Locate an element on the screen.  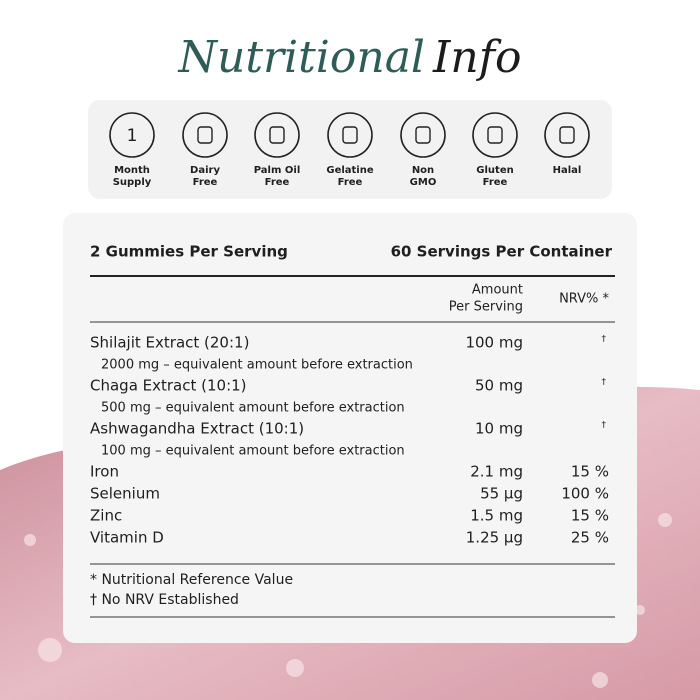
nutrient-nrv: 100 % is located at coordinates (585, 494).